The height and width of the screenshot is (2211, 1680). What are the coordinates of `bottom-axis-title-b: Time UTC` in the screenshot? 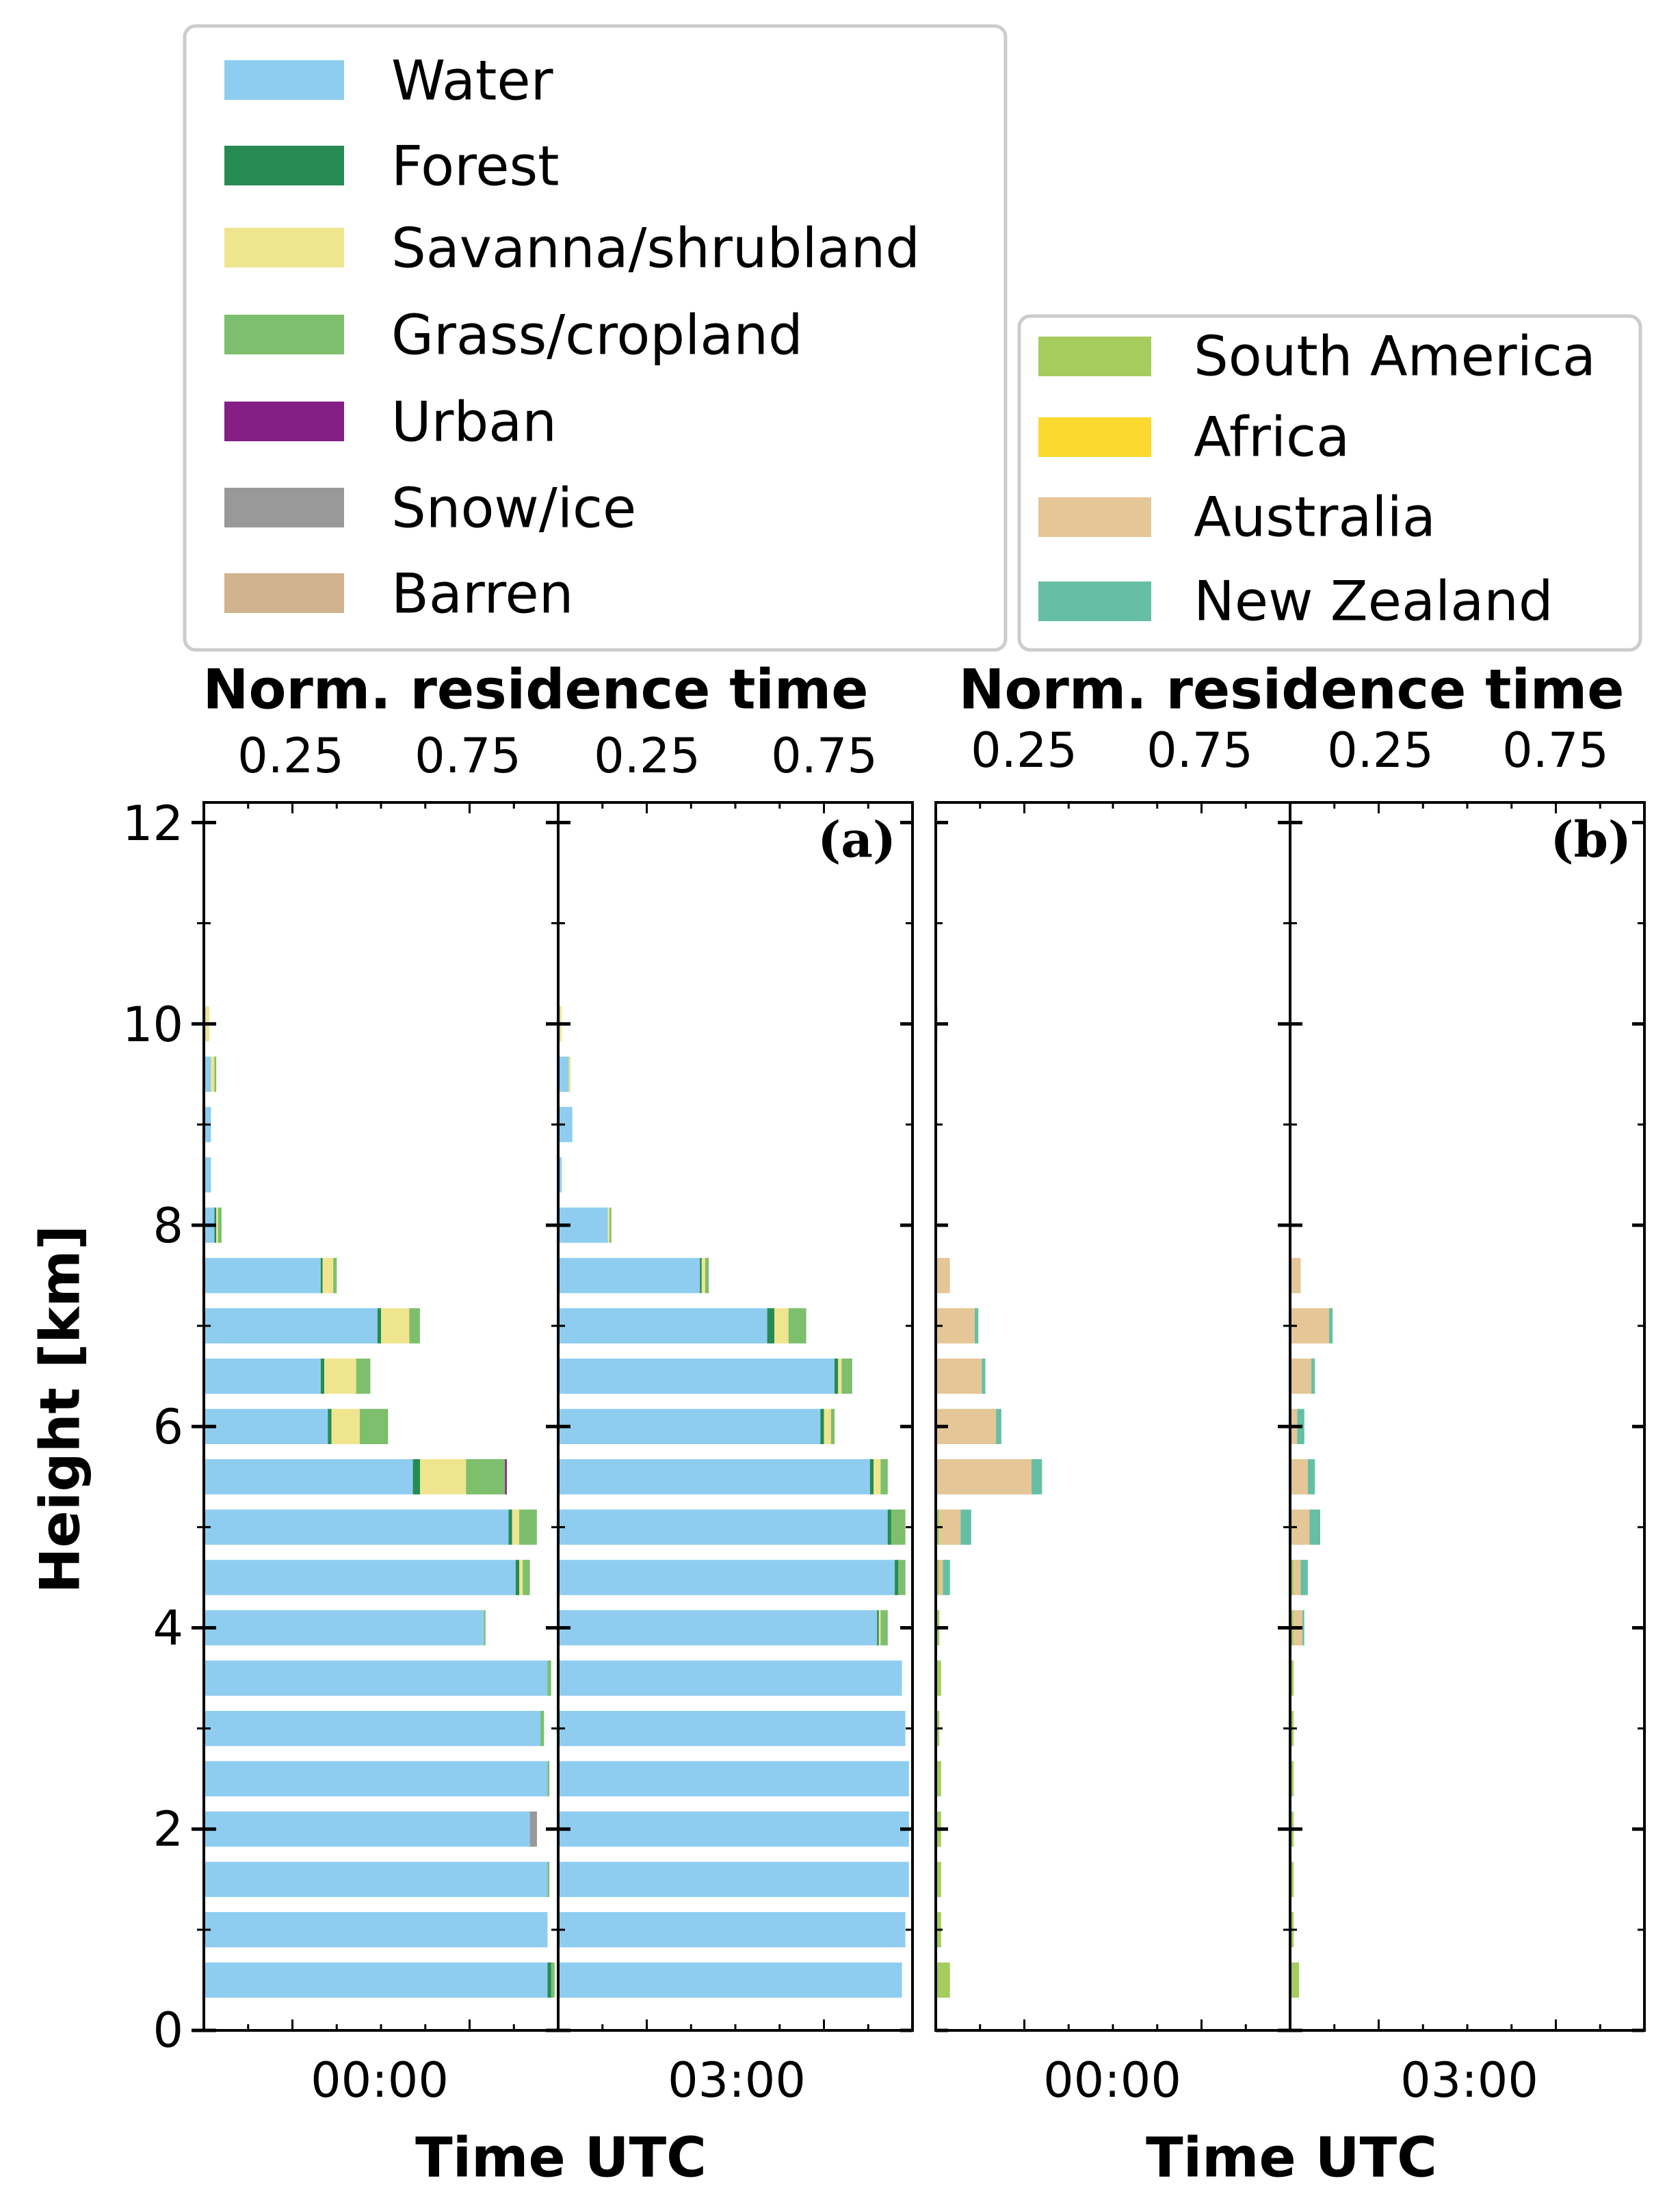 It's located at (1291, 2158).